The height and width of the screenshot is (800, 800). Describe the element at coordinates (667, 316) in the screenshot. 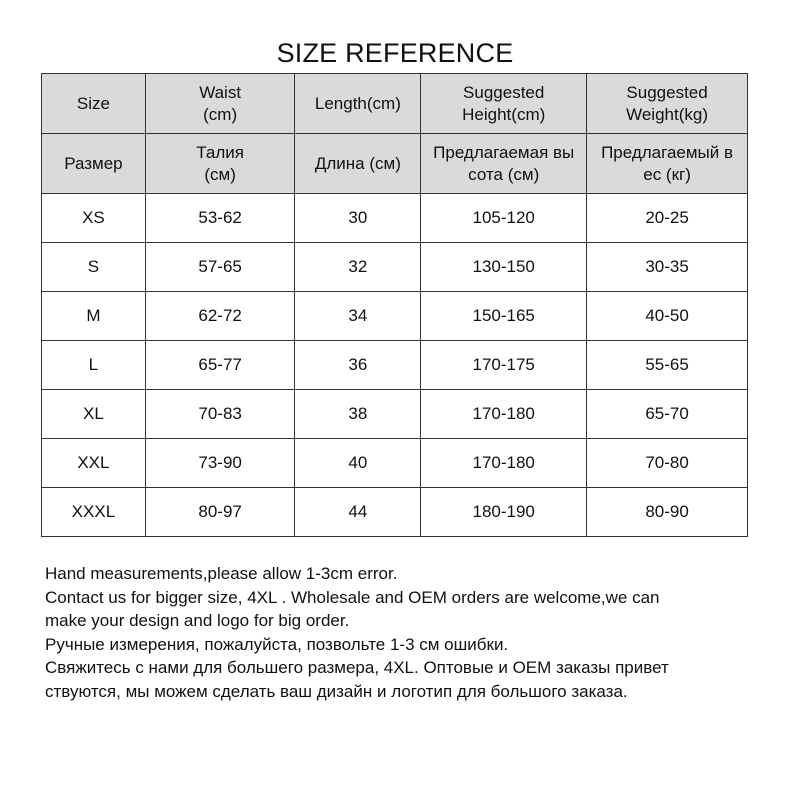

I see `table-cell: 40-50` at that location.